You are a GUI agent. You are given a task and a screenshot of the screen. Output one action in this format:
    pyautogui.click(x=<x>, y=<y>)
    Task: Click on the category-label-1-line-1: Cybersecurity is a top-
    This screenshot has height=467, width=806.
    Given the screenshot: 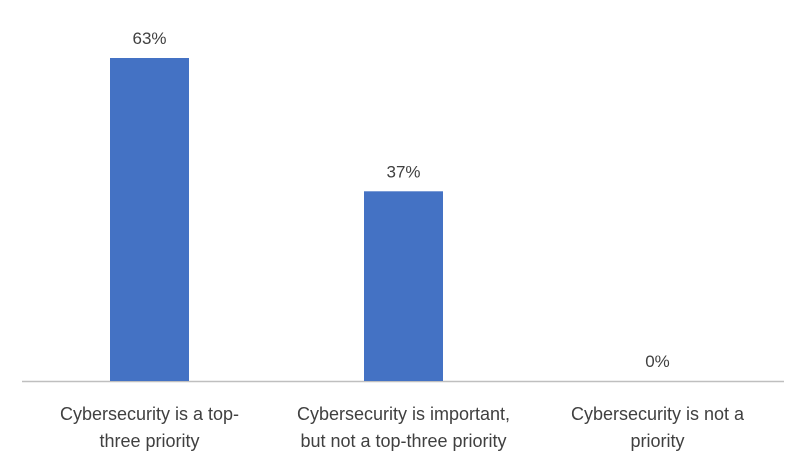 What is the action you would take?
    pyautogui.click(x=149, y=414)
    